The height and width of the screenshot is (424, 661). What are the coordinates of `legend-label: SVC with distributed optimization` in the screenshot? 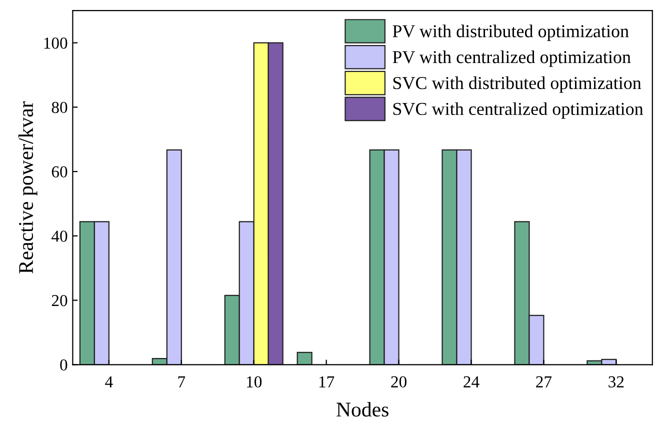 It's located at (517, 84).